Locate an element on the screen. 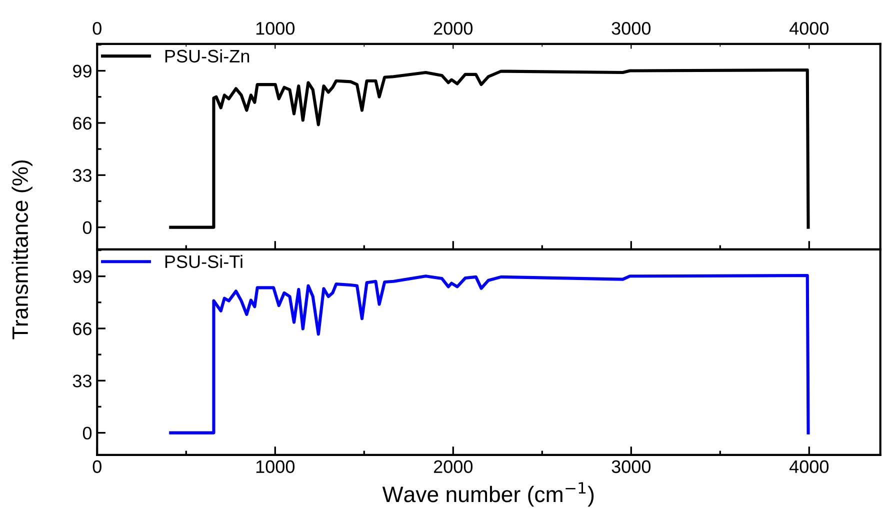 The height and width of the screenshot is (529, 883). x-axis-title: Wave number (cm$^{−1}$) is located at coordinates (488, 494).